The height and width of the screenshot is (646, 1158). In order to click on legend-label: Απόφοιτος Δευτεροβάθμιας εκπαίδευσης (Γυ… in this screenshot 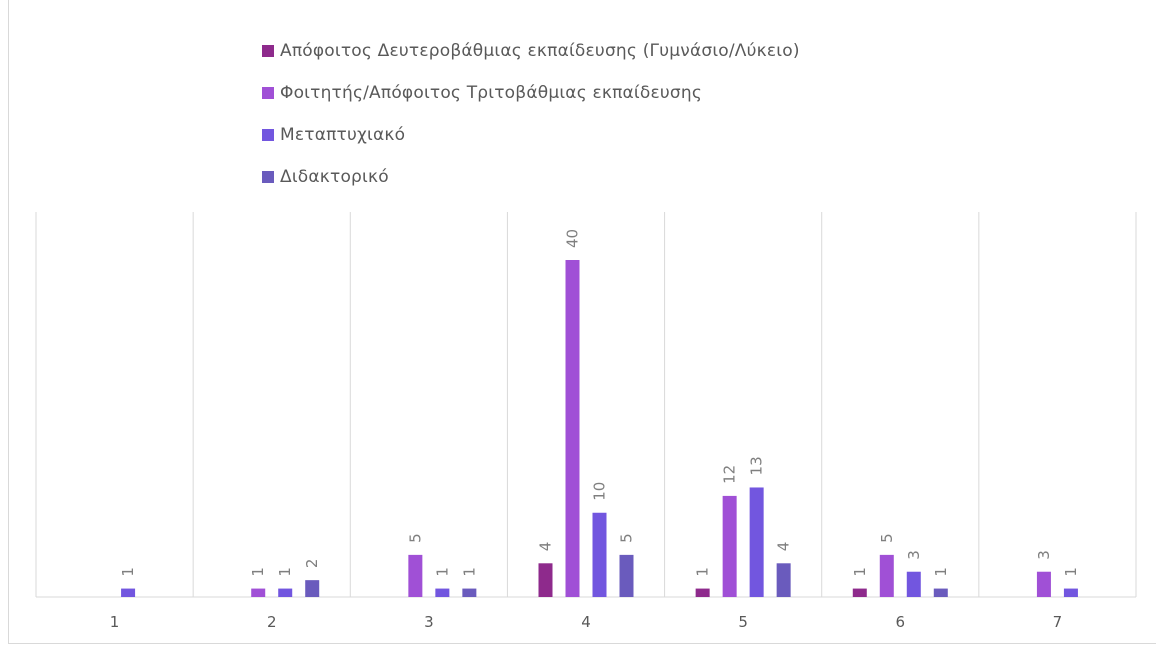, I will do `click(540, 51)`.